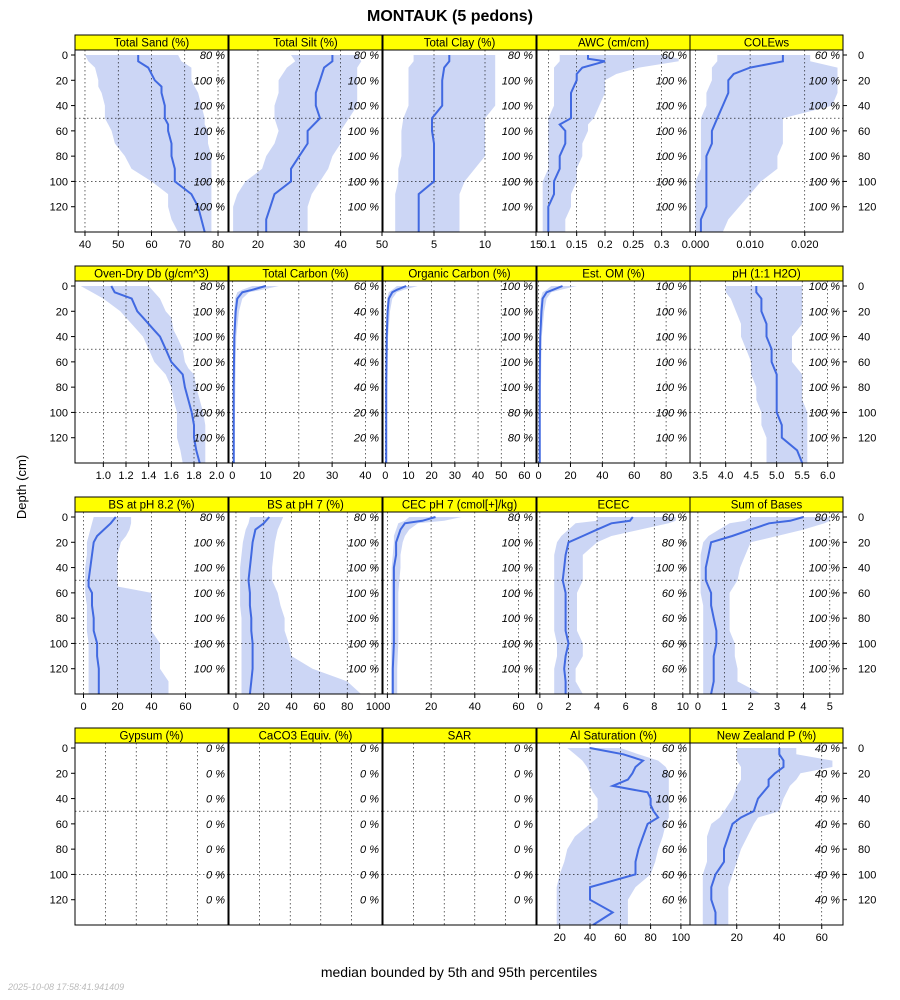  I want to click on x-tick-label: 10, so click(408, 476).